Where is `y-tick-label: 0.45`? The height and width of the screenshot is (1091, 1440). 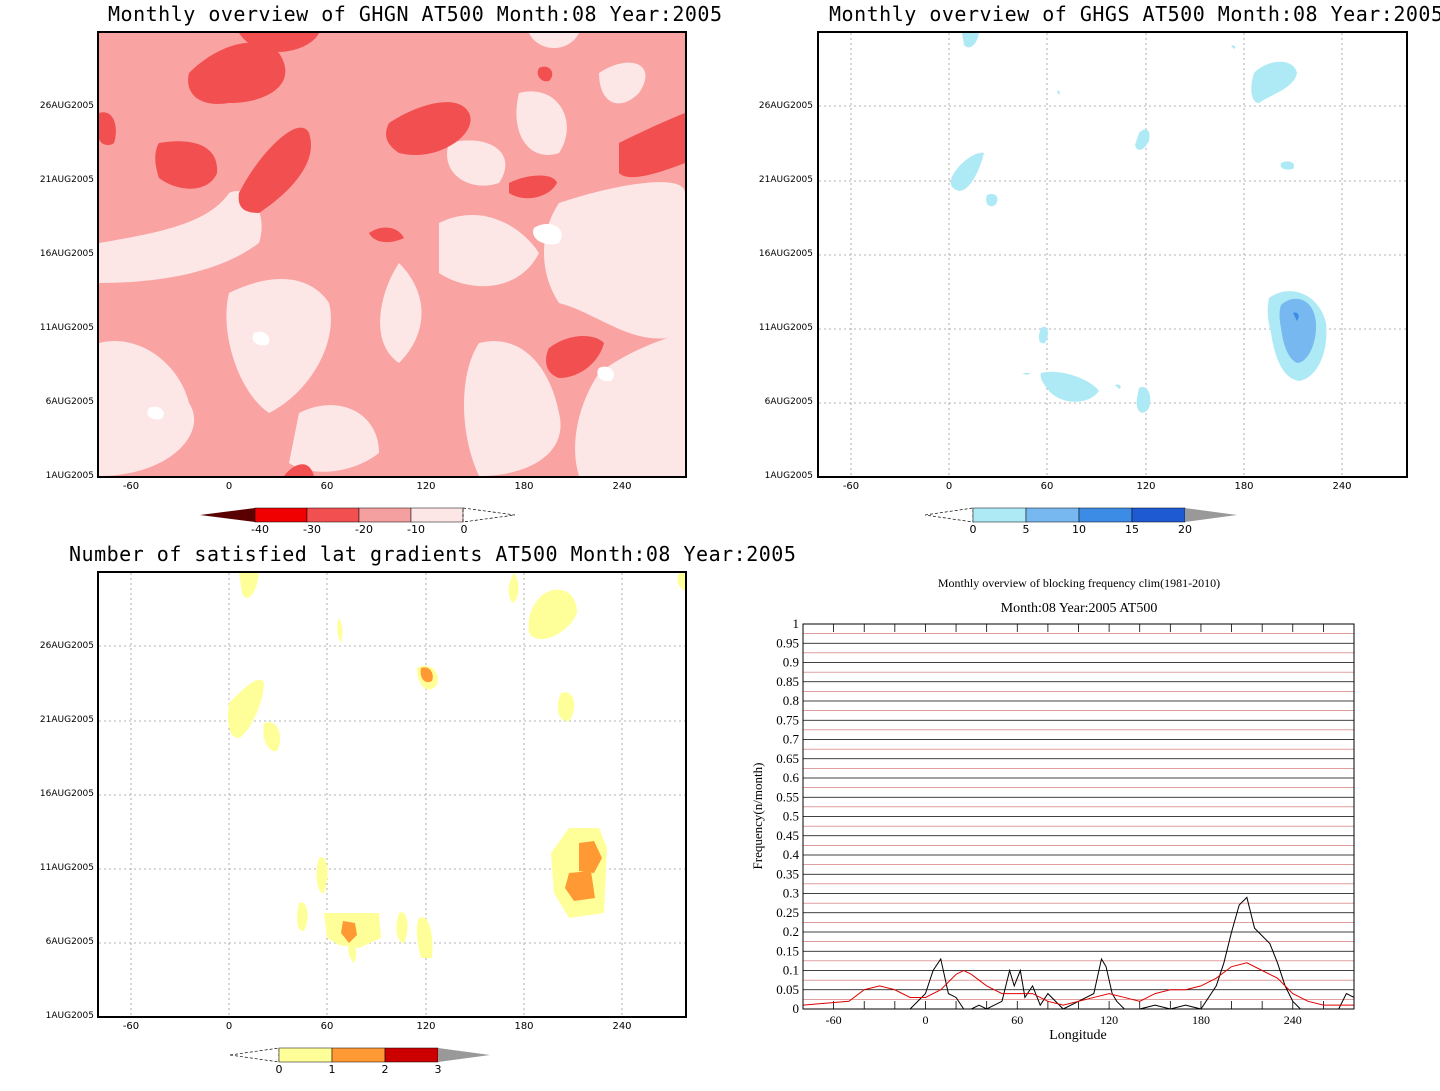 y-tick-label: 0.45 is located at coordinates (787, 835).